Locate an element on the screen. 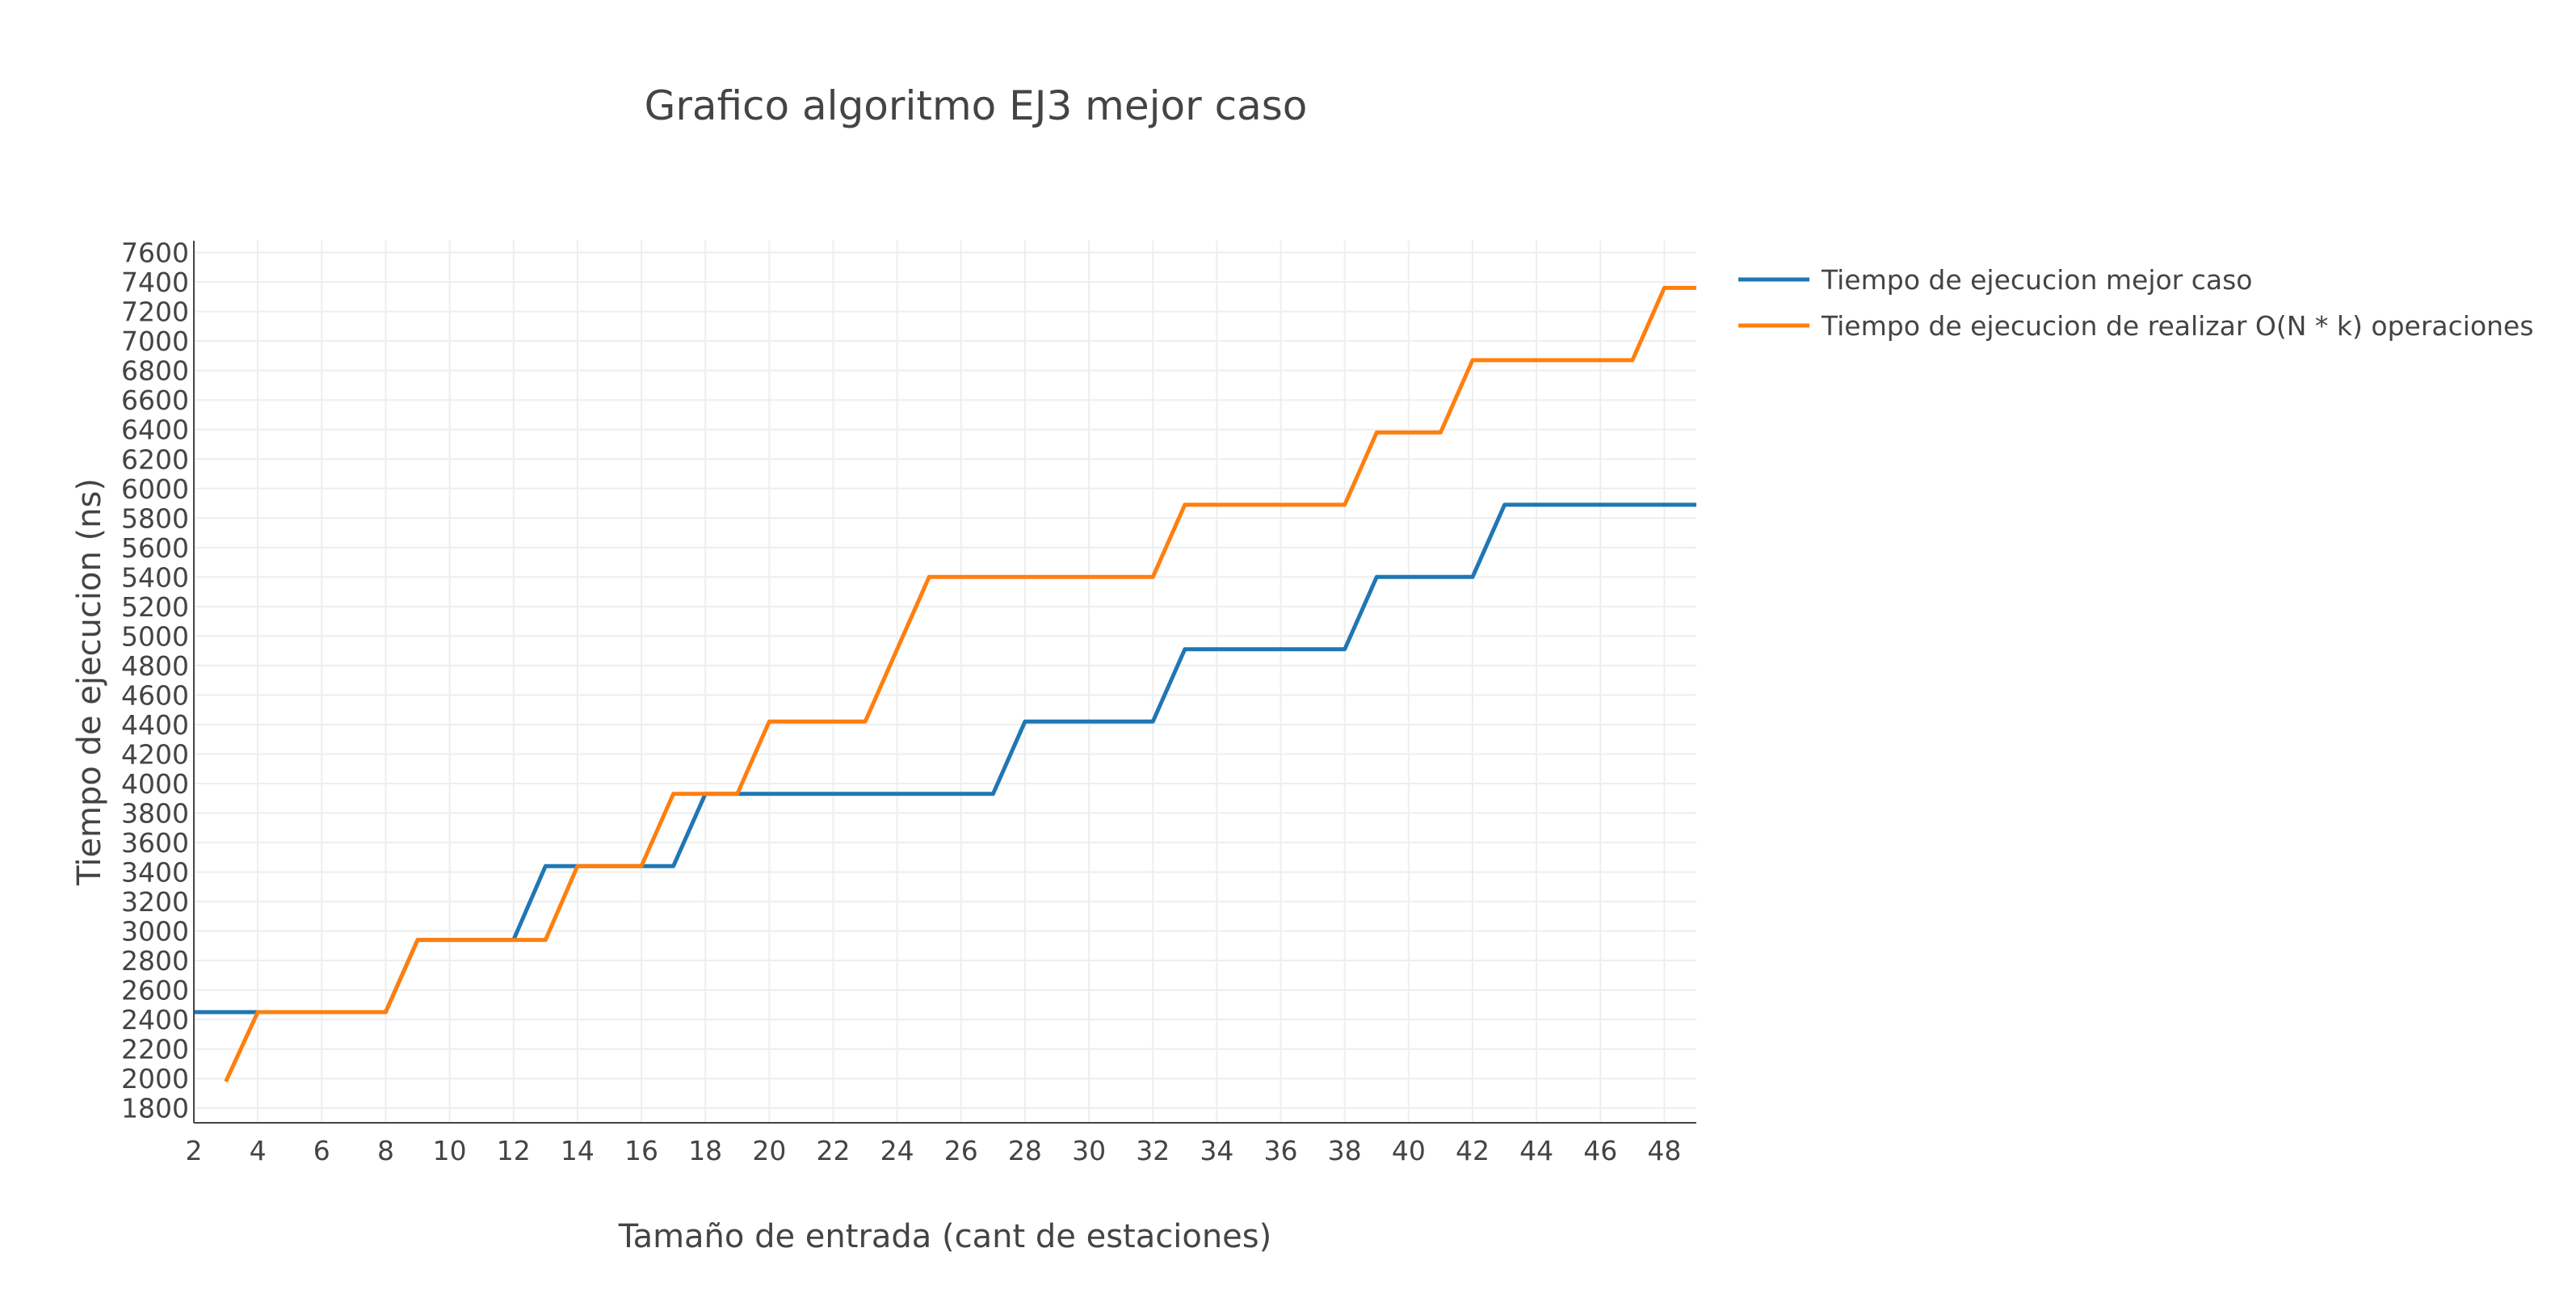 Image resolution: width=2576 pixels, height=1311 pixels. y-tick-label: 3600 is located at coordinates (155, 843).